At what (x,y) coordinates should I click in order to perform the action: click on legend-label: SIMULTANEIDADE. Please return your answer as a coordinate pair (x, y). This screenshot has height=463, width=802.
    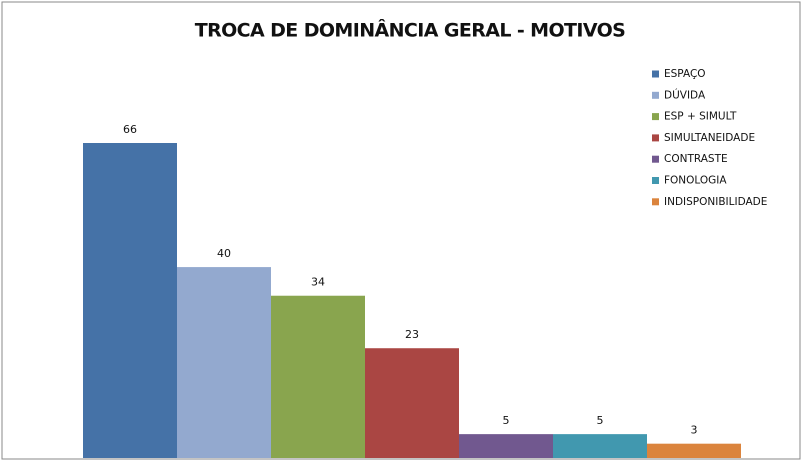
    Looking at the image, I should click on (709, 138).